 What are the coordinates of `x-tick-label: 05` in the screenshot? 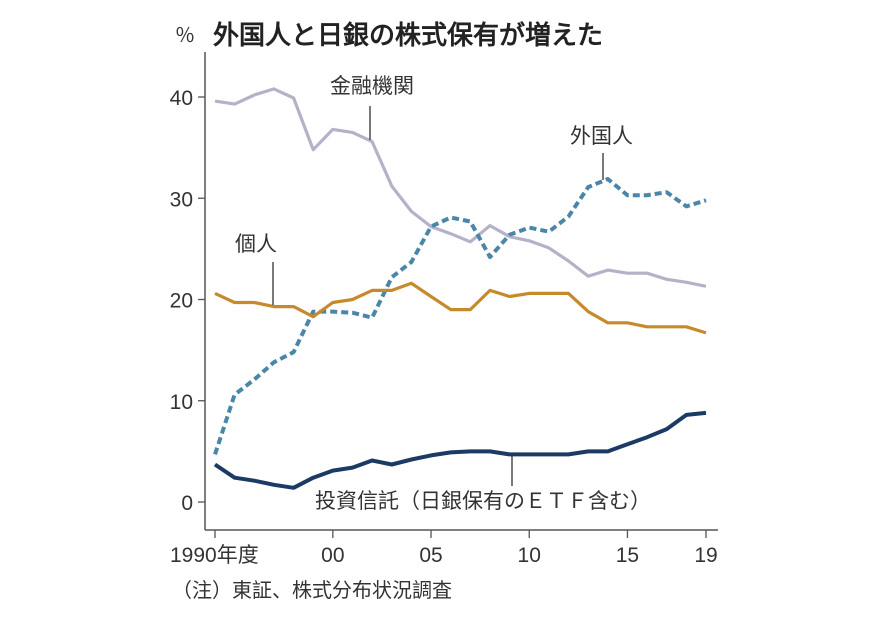 It's located at (430, 555).